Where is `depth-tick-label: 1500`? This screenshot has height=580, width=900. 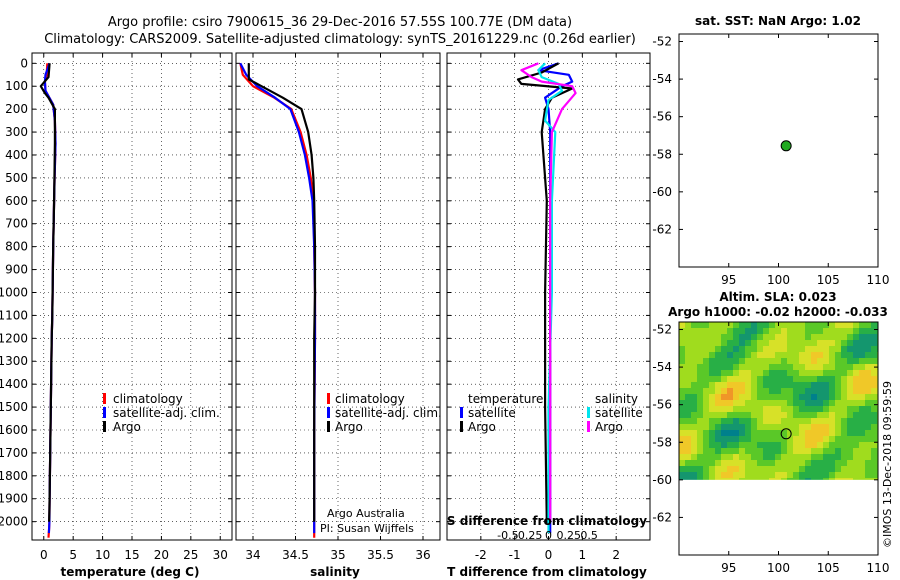
depth-tick-label: 1500 is located at coordinates (14, 407).